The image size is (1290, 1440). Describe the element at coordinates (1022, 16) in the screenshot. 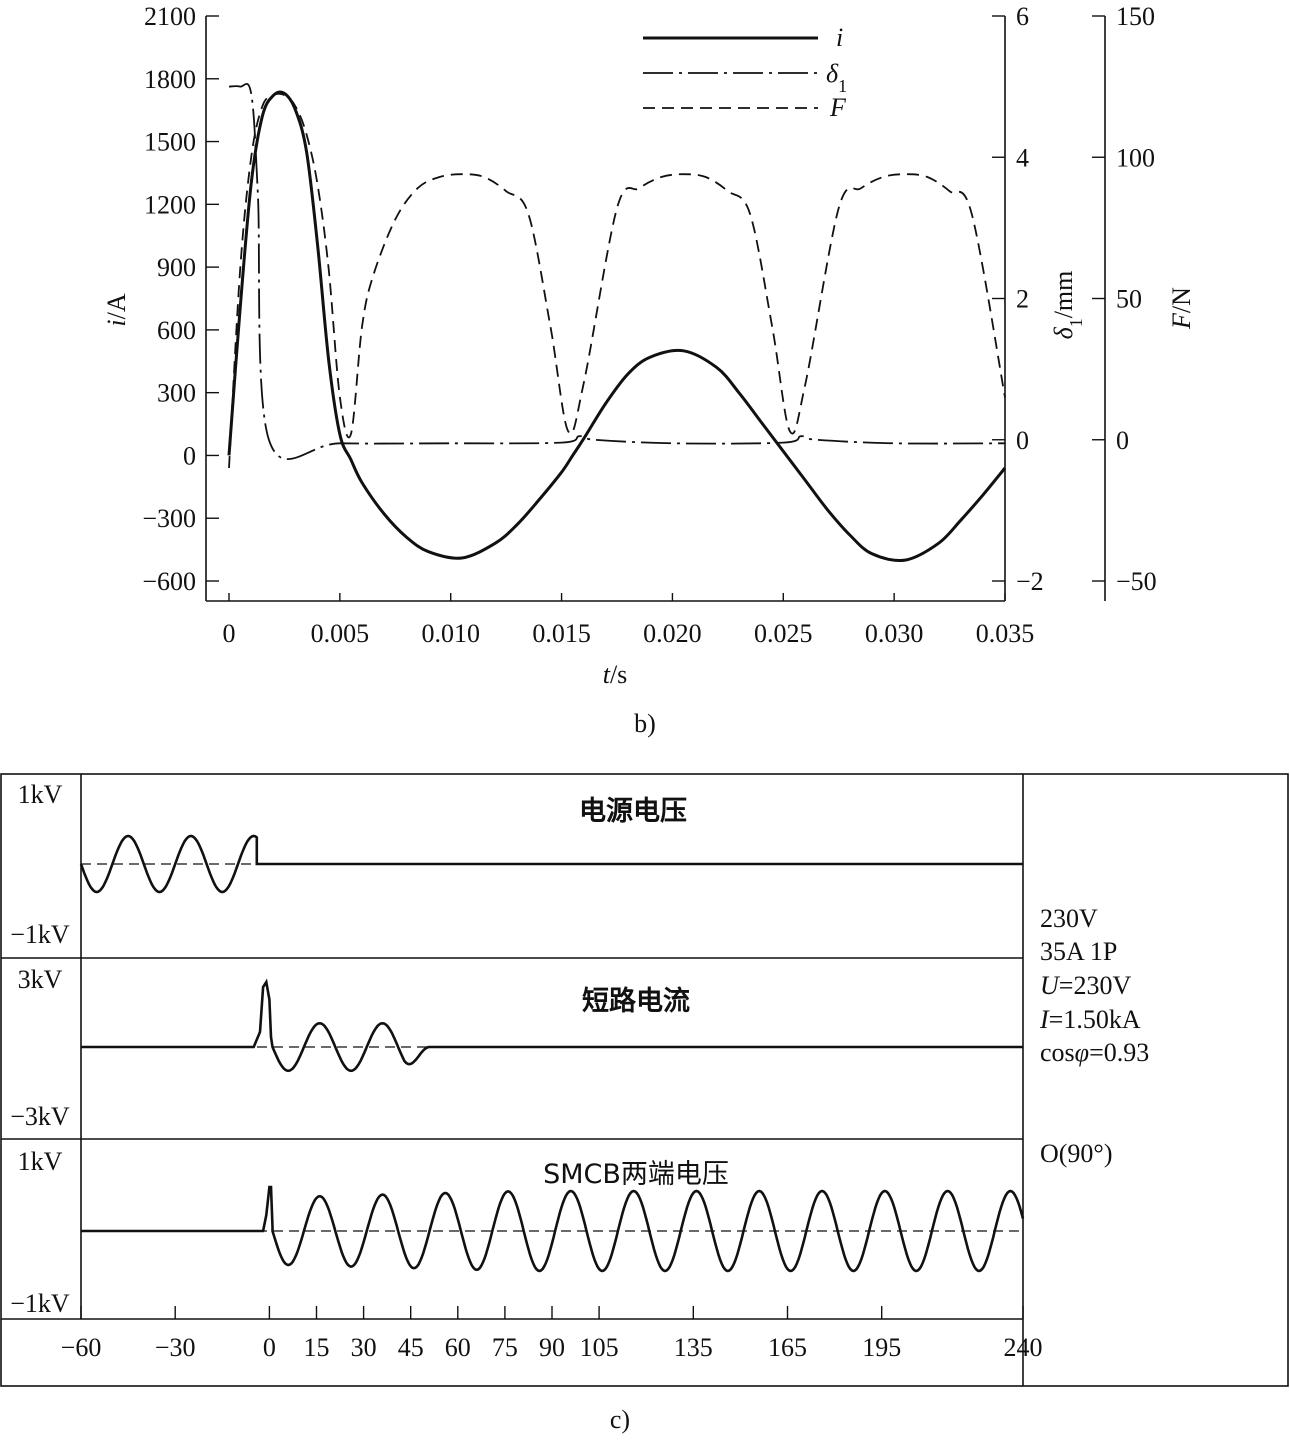

I see `b-mid-tick-label: 6` at that location.